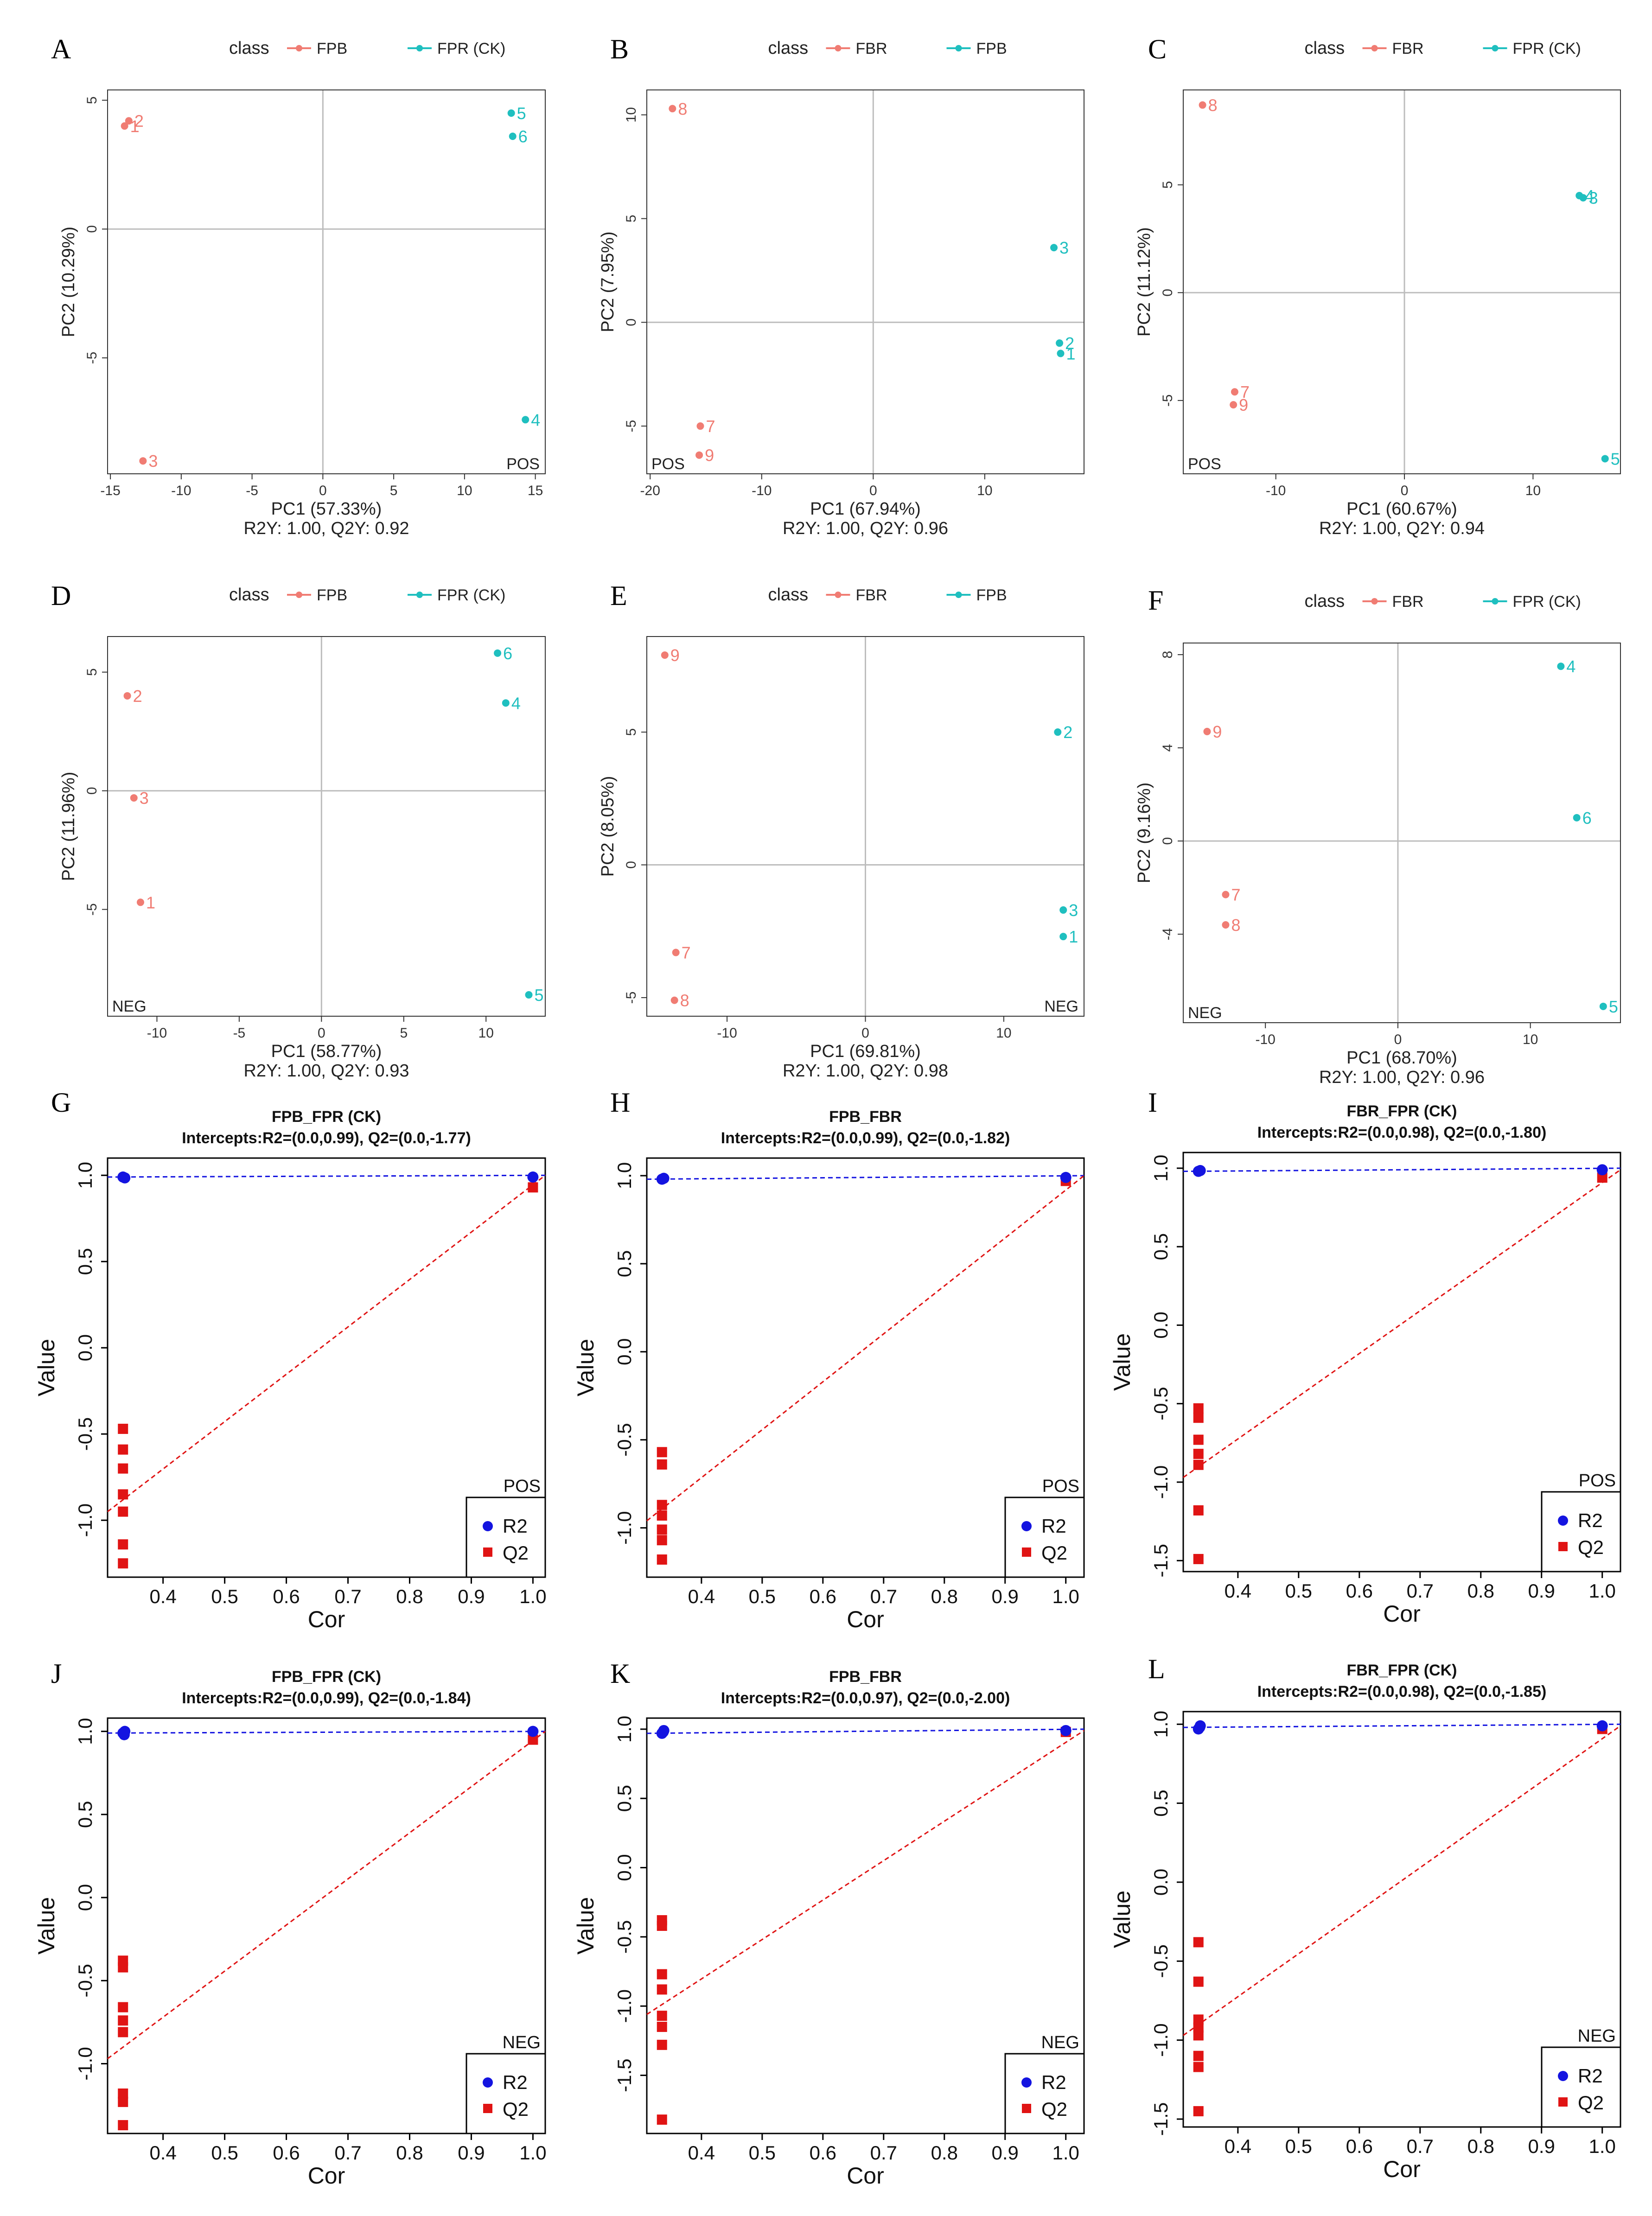  Describe the element at coordinates (1298, 1591) in the screenshot. I see `x-tick-label: 0.5` at that location.